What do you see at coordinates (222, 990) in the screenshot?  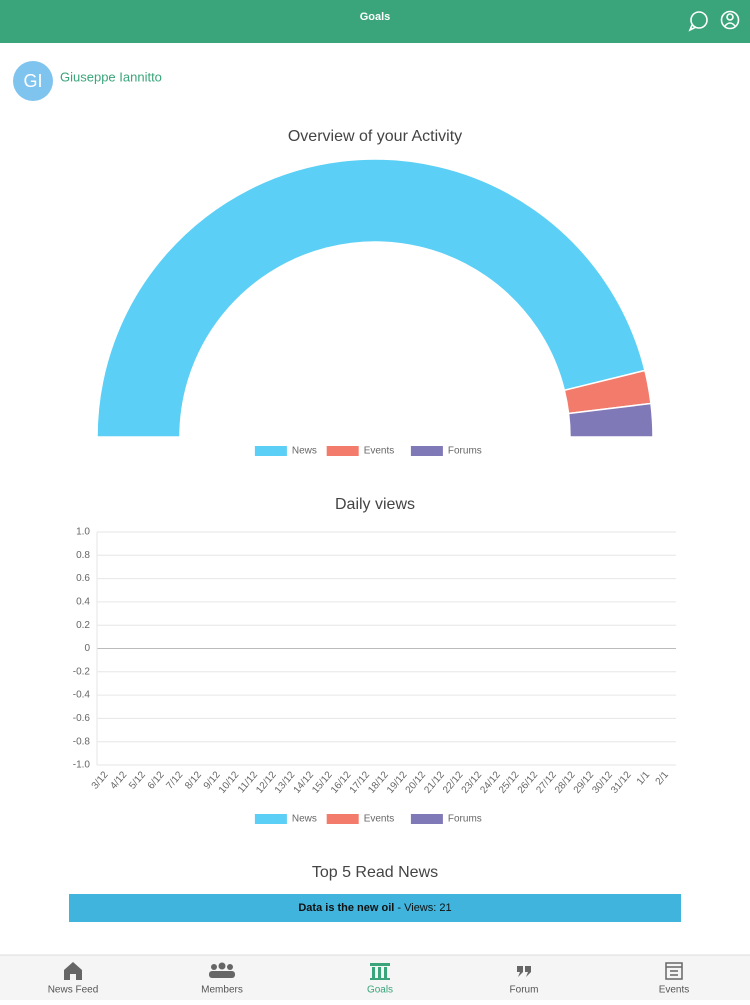 I see `nav-label: Members` at bounding box center [222, 990].